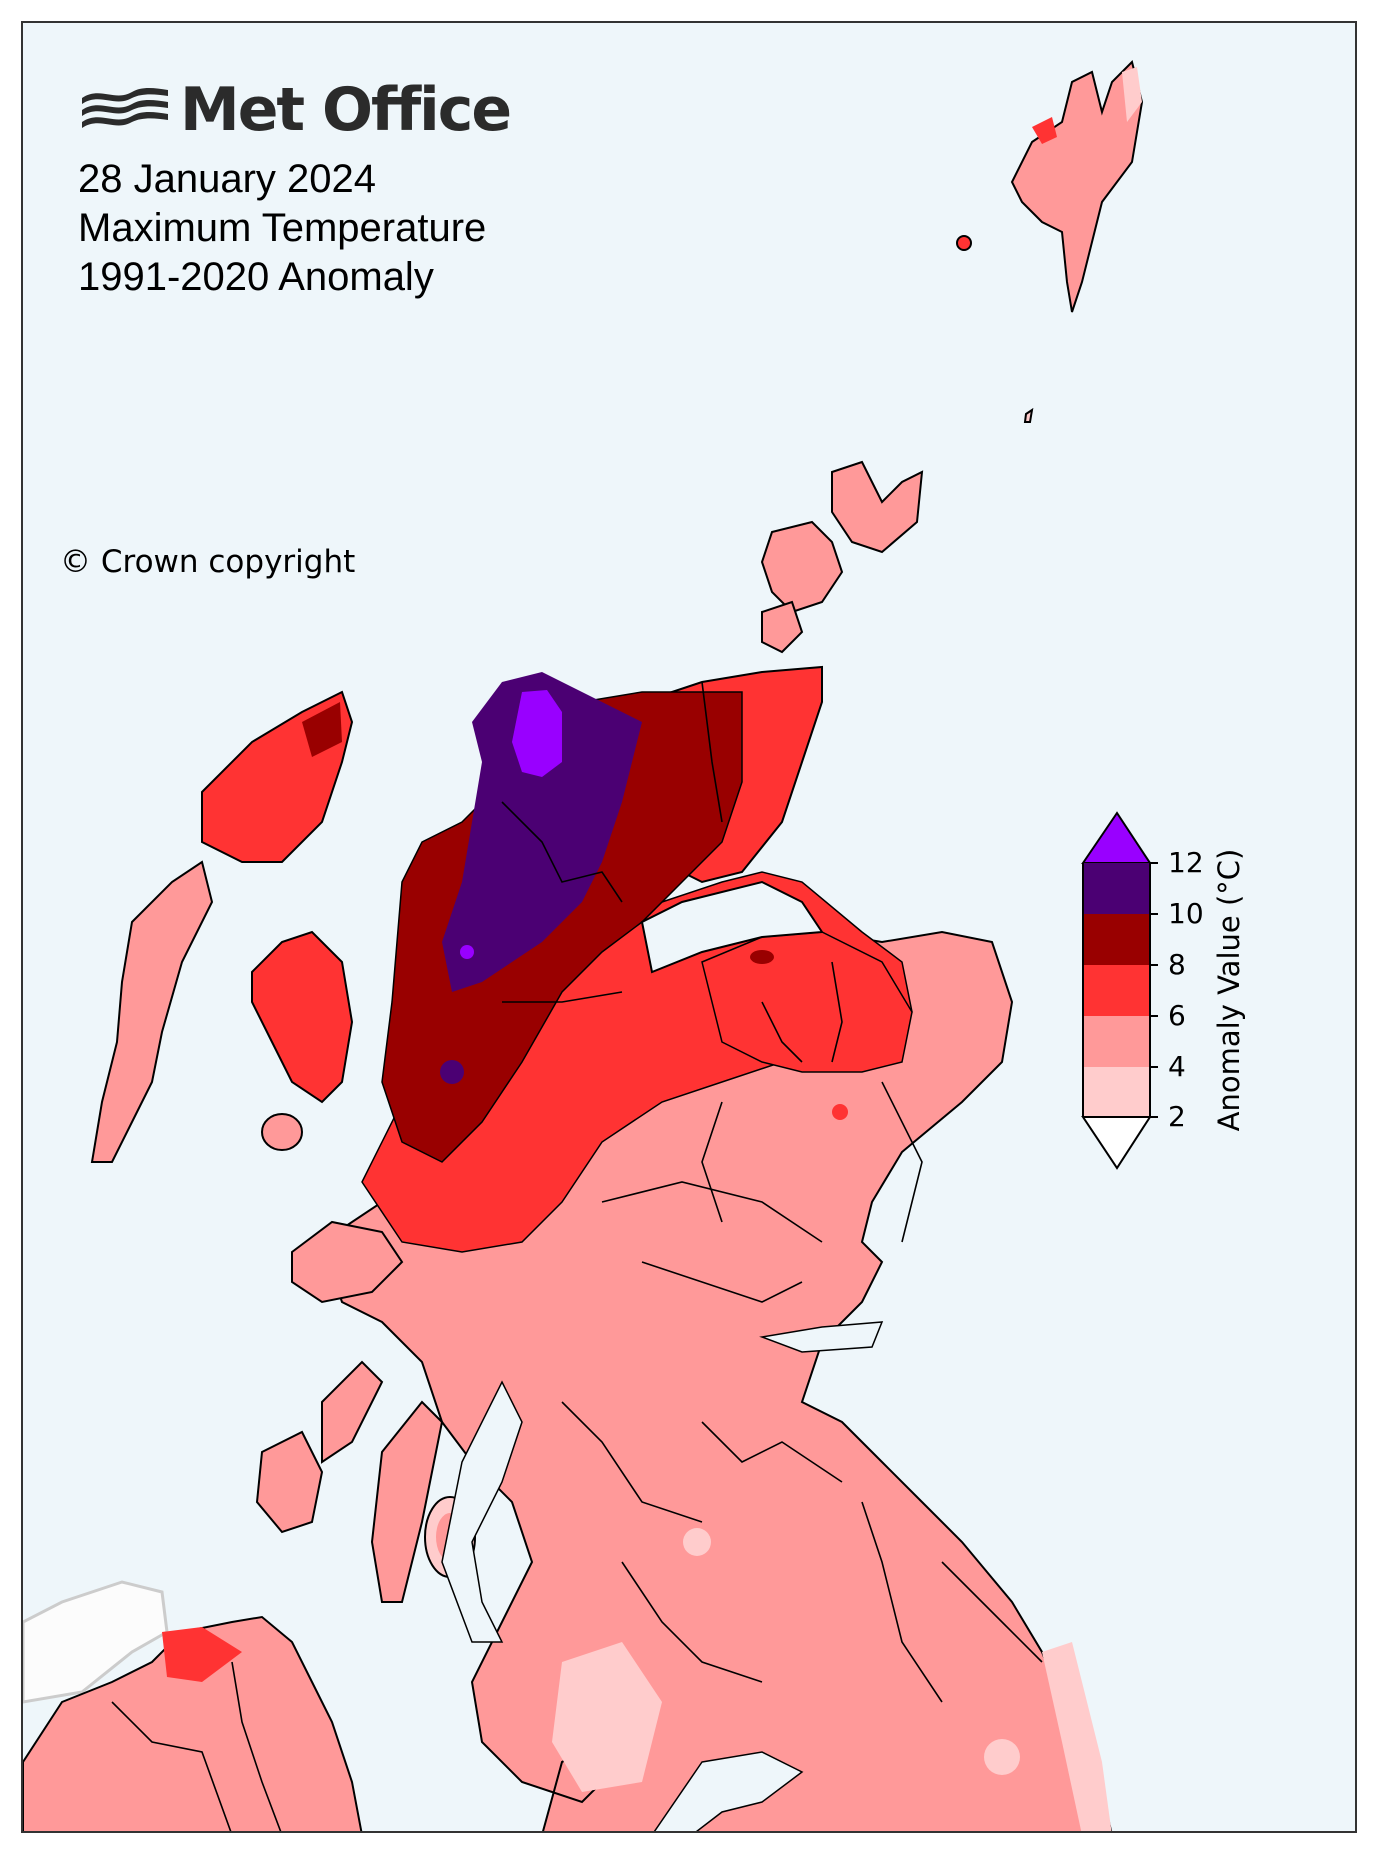  What do you see at coordinates (877, 507) in the screenshot?
I see `region-orkney-north` at bounding box center [877, 507].